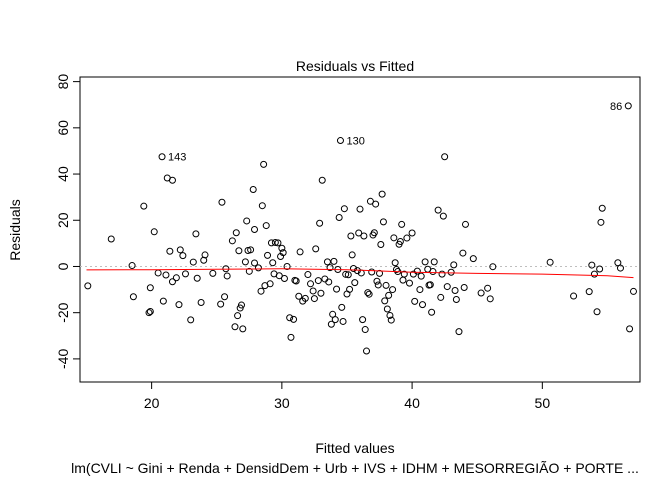  What do you see at coordinates (412, 403) in the screenshot?
I see `x-tick-label: 40` at bounding box center [412, 403].